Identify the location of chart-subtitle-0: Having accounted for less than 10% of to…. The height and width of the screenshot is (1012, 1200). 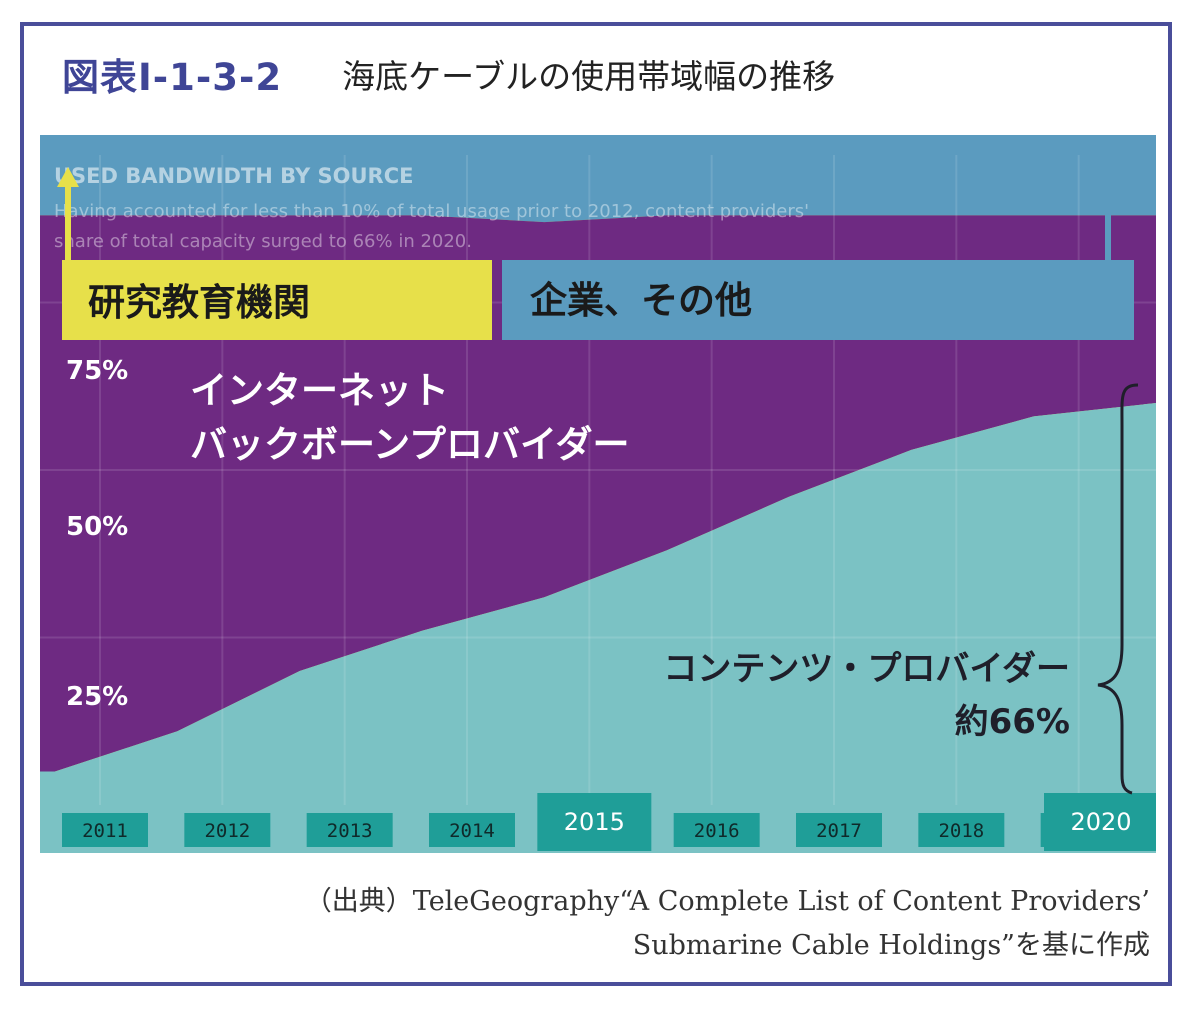
(431, 211).